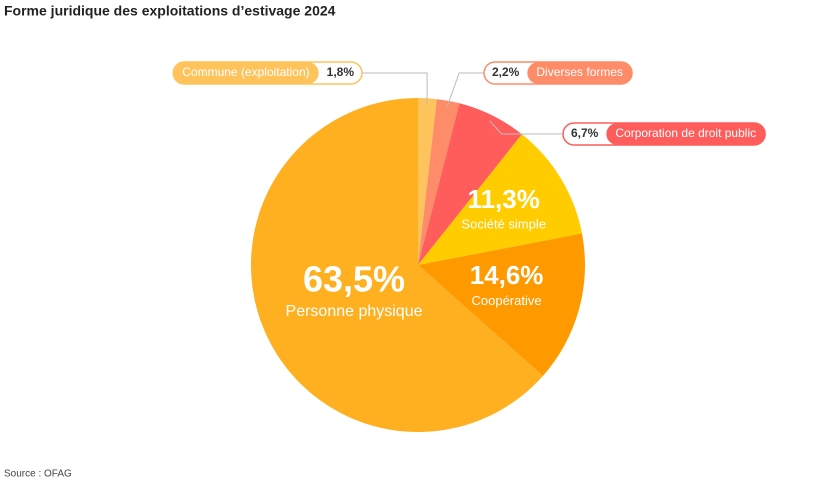  What do you see at coordinates (354, 278) in the screenshot?
I see `value-label: 63,5%` at bounding box center [354, 278].